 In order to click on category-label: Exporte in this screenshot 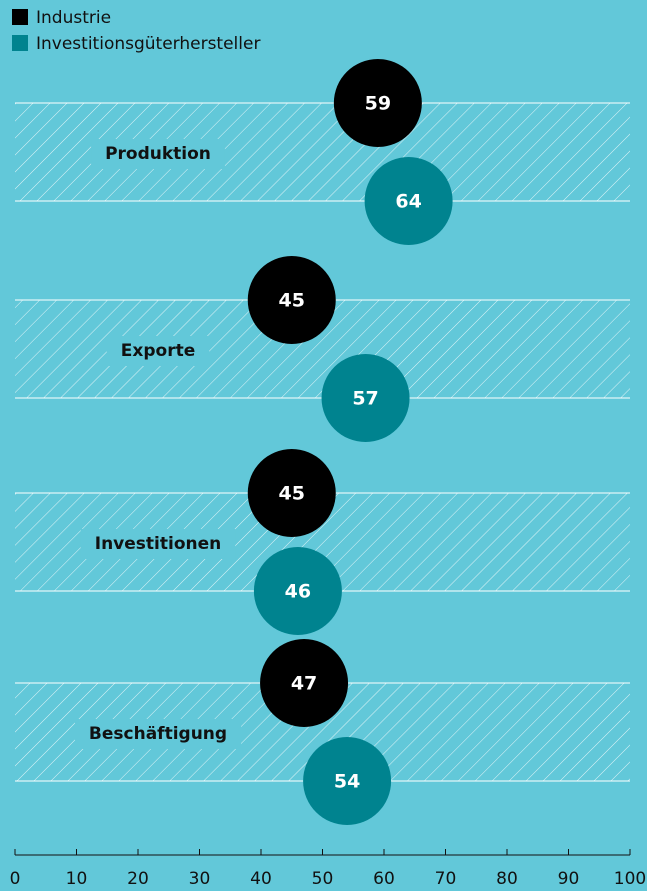, I will do `click(158, 351)`.